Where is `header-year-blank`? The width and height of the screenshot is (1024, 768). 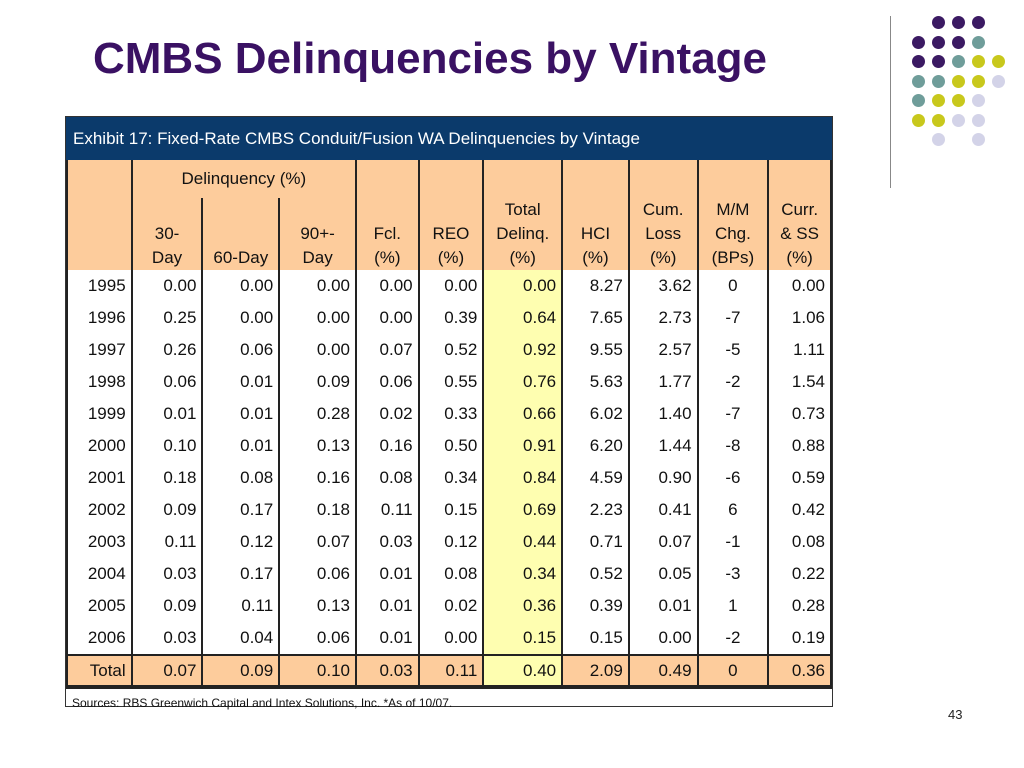
header-year-blank is located at coordinates (99, 215).